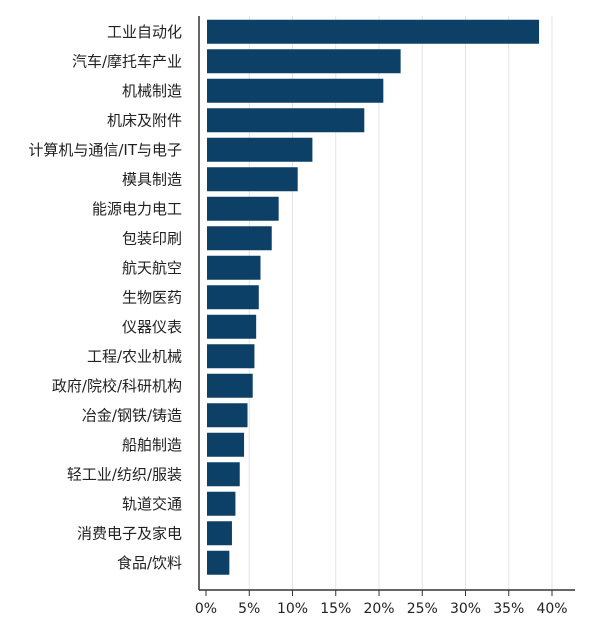  Describe the element at coordinates (508, 609) in the screenshot. I see `x-tick-label-7: 35%` at that location.